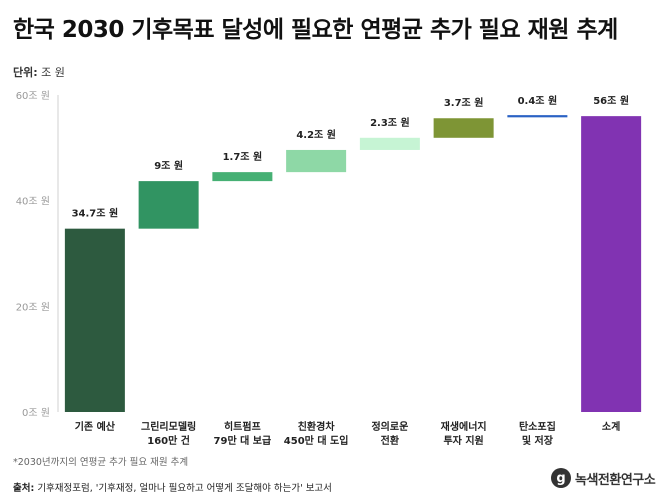  What do you see at coordinates (53, 72) in the screenshot?
I see `unit-value: 조 원` at bounding box center [53, 72].